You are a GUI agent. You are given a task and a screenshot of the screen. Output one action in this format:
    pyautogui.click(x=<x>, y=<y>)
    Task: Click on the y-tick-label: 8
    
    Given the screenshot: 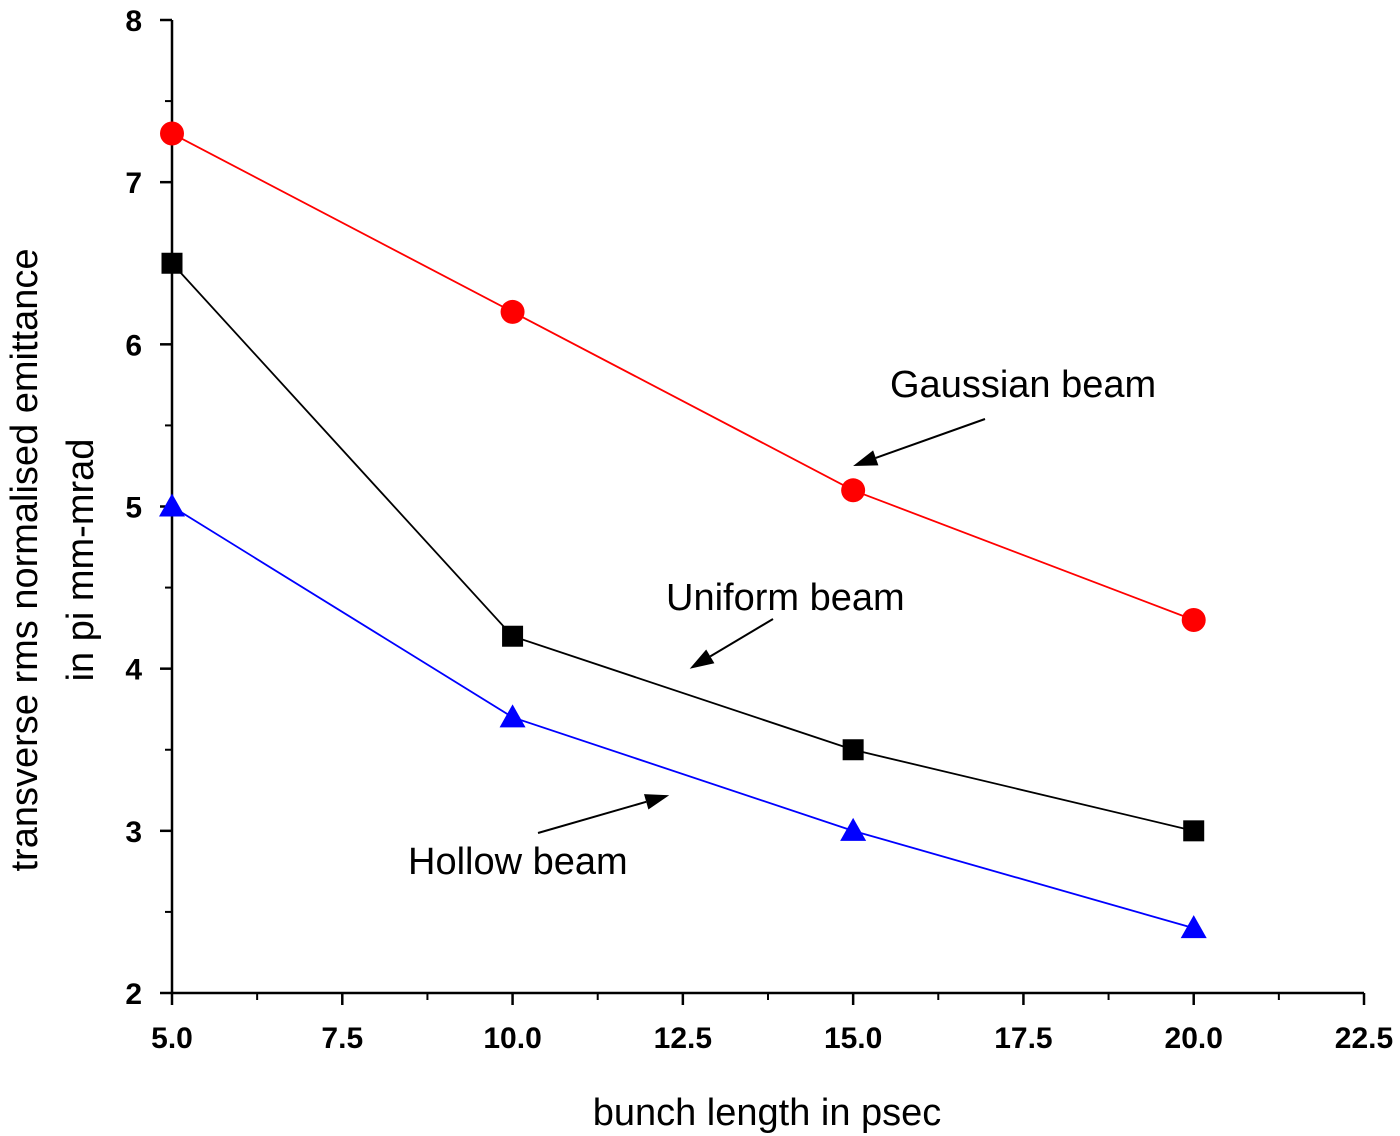 What is the action you would take?
    pyautogui.click(x=133, y=21)
    